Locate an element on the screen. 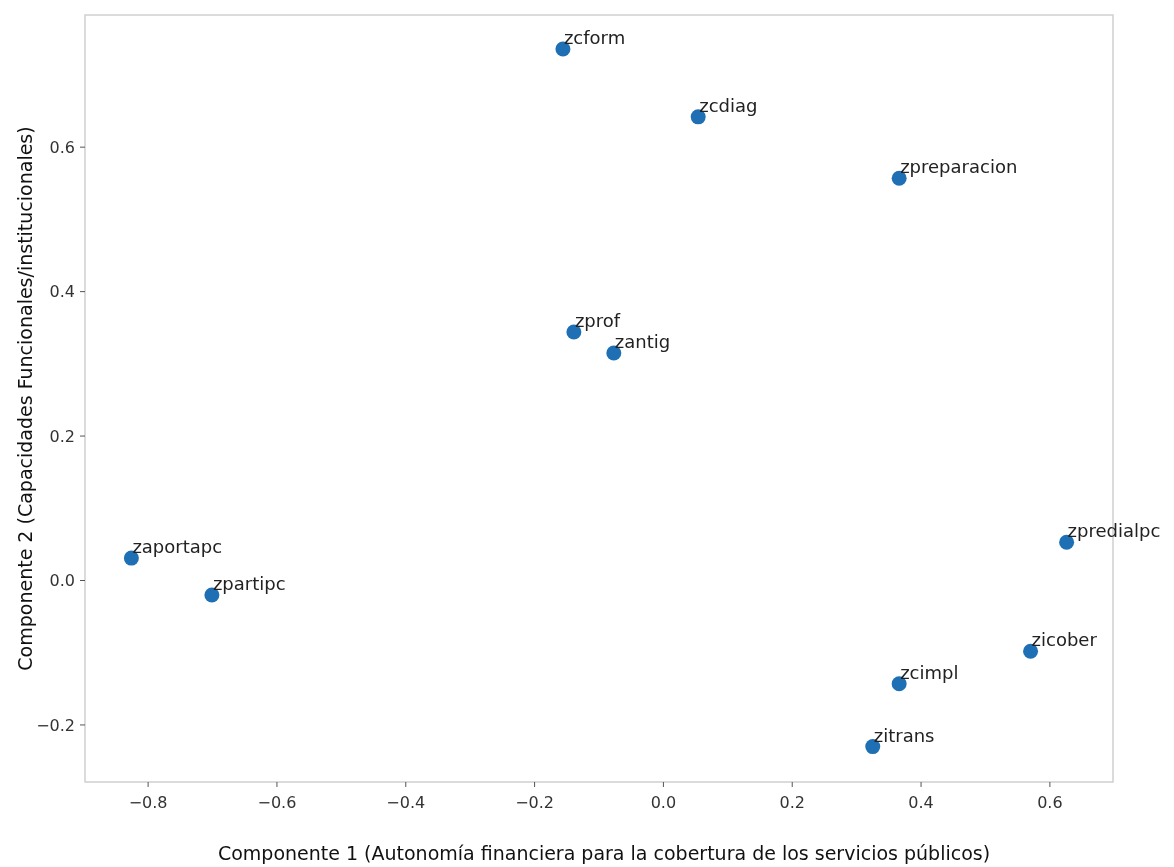 The image size is (1174, 867). annotation: zcform is located at coordinates (594, 37).